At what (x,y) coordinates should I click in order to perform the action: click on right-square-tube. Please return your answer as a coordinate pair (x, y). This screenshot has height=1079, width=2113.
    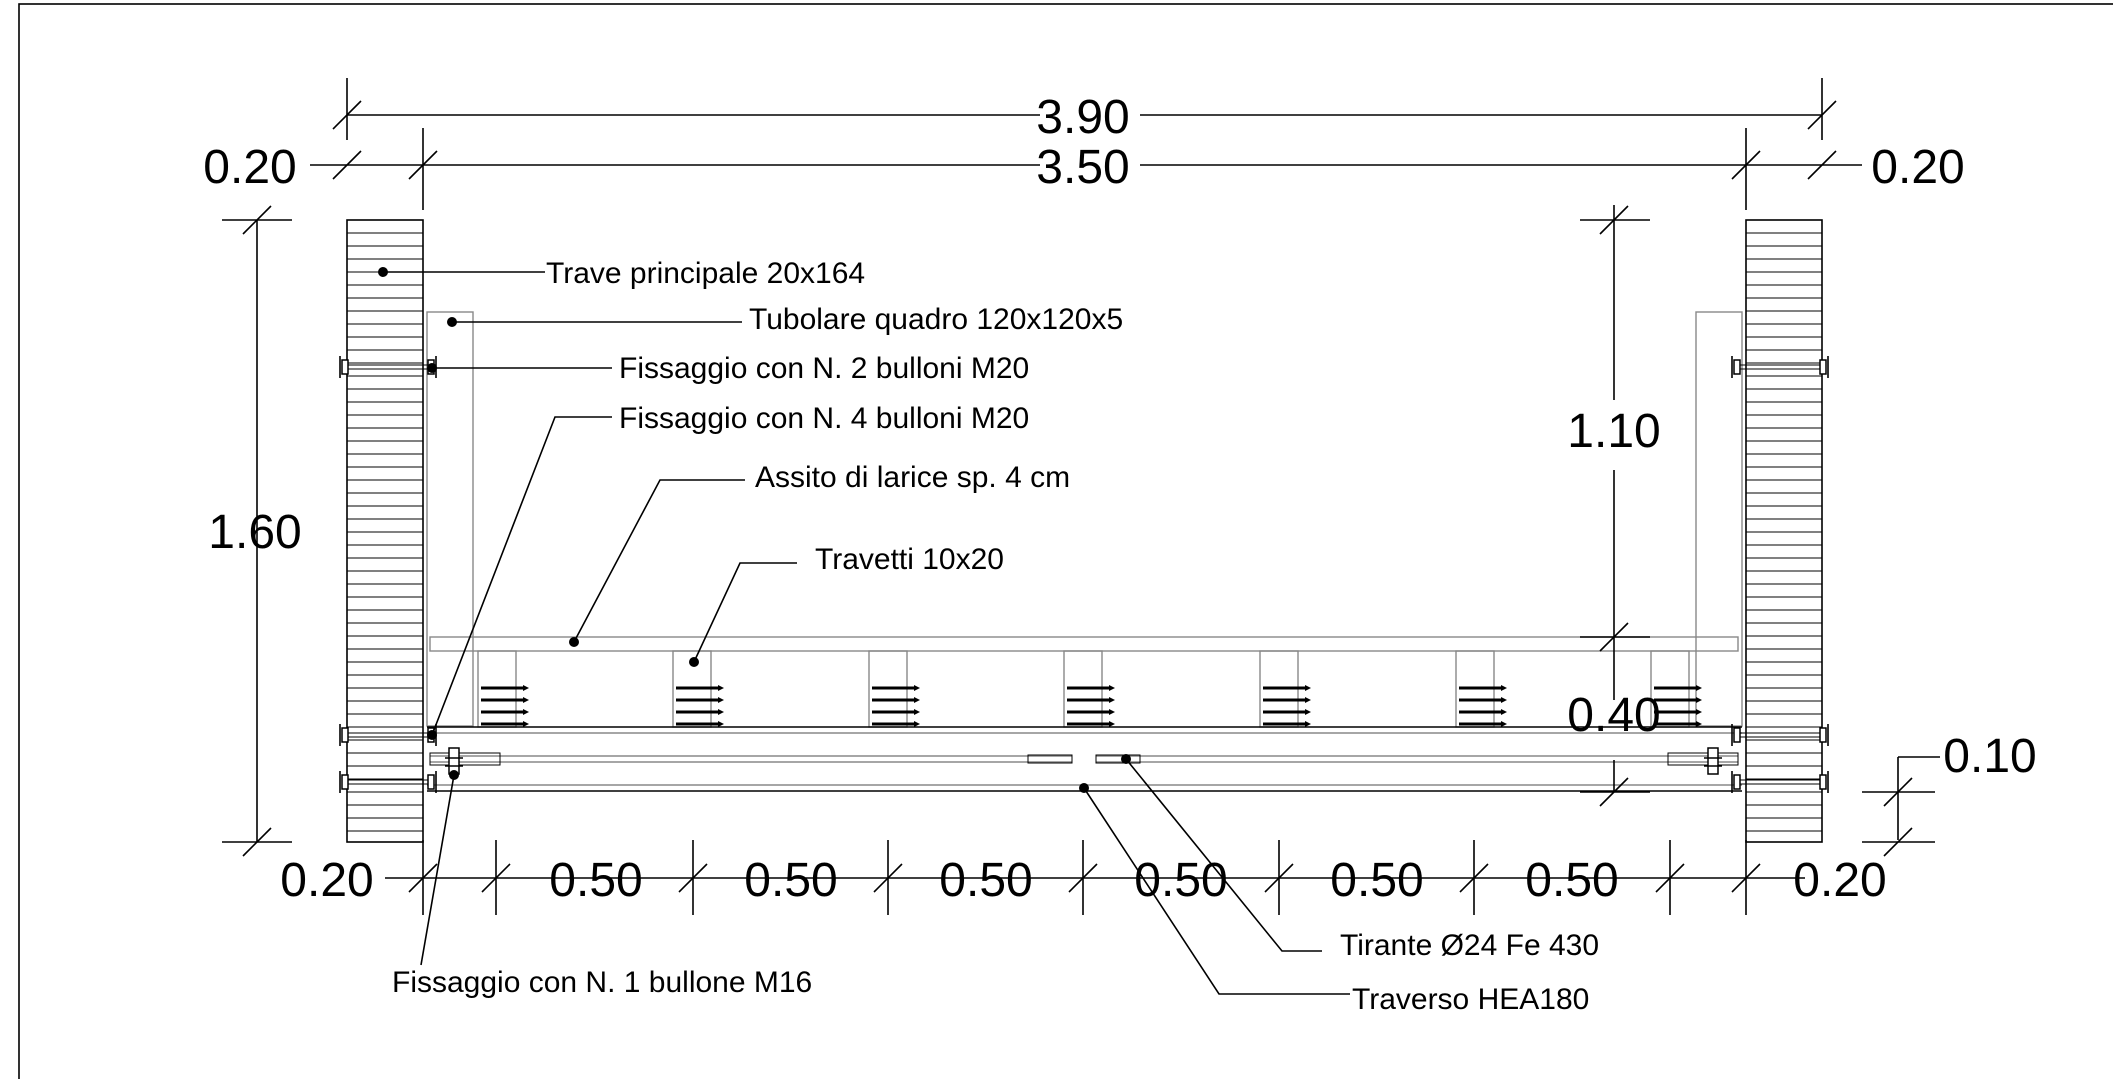
    Looking at the image, I should click on (1719, 519).